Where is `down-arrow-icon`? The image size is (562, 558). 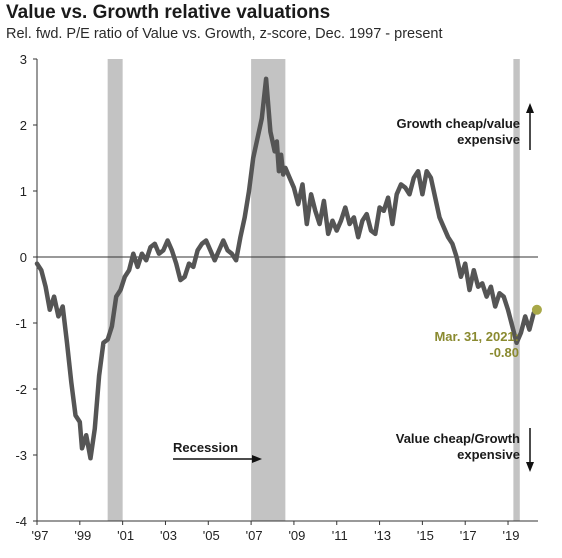
down-arrow-icon is located at coordinates (530, 467).